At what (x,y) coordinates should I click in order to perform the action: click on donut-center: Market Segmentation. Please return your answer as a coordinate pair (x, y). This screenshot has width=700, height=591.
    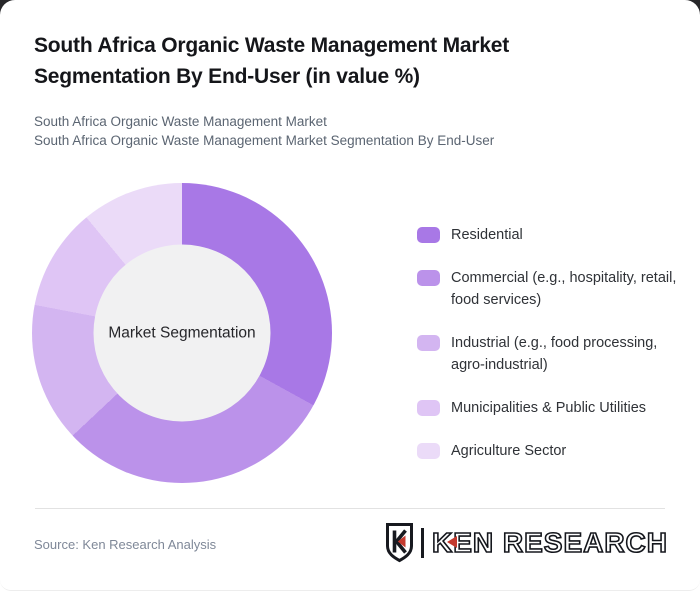
    Looking at the image, I should click on (182, 333).